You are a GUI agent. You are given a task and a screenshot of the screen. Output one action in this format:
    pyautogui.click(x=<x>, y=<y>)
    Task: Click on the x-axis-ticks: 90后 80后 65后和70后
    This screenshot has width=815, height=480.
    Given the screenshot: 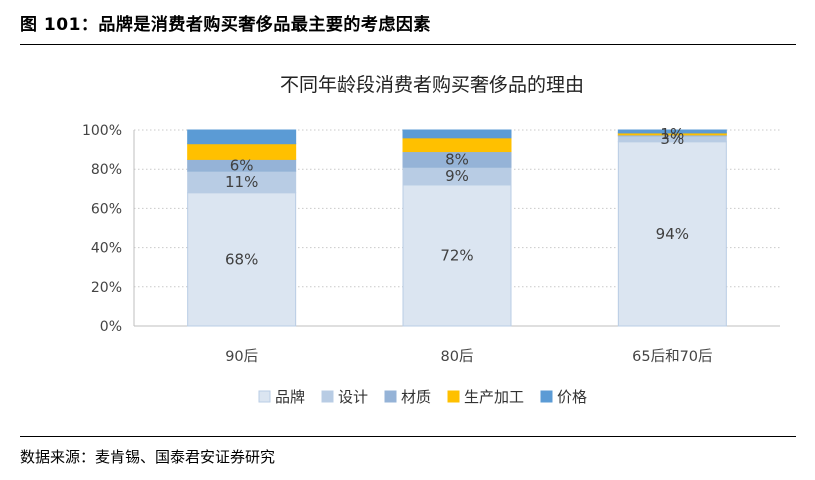 What is the action you would take?
    pyautogui.click(x=468, y=356)
    